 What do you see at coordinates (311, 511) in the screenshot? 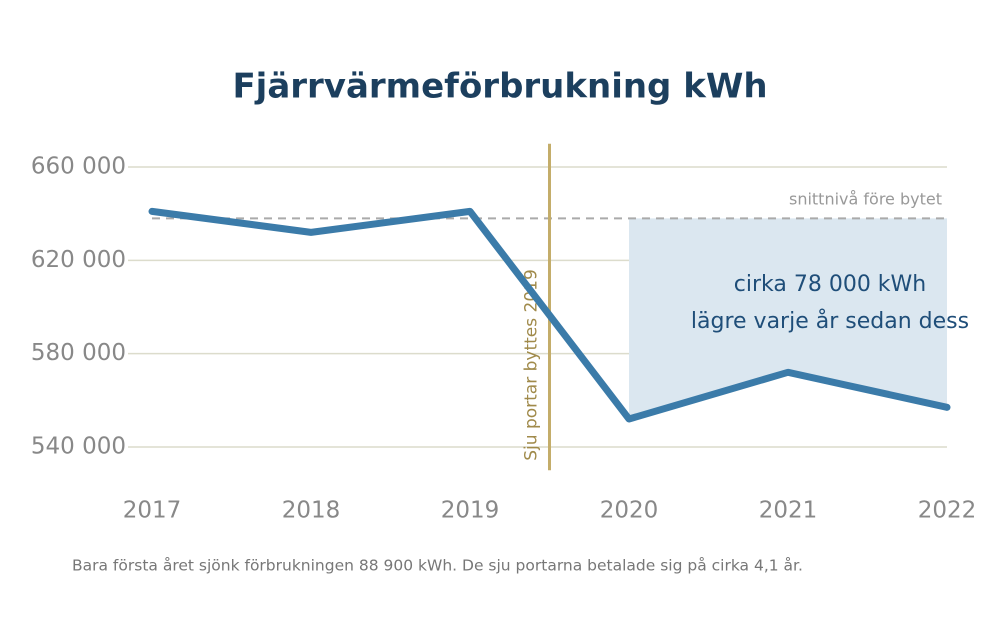
I see `x-tick-label: 2018` at bounding box center [311, 511].